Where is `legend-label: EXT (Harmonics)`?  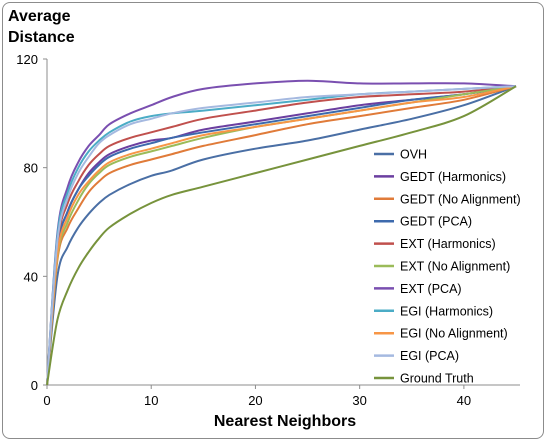
legend-label: EXT (Harmonics) is located at coordinates (448, 244).